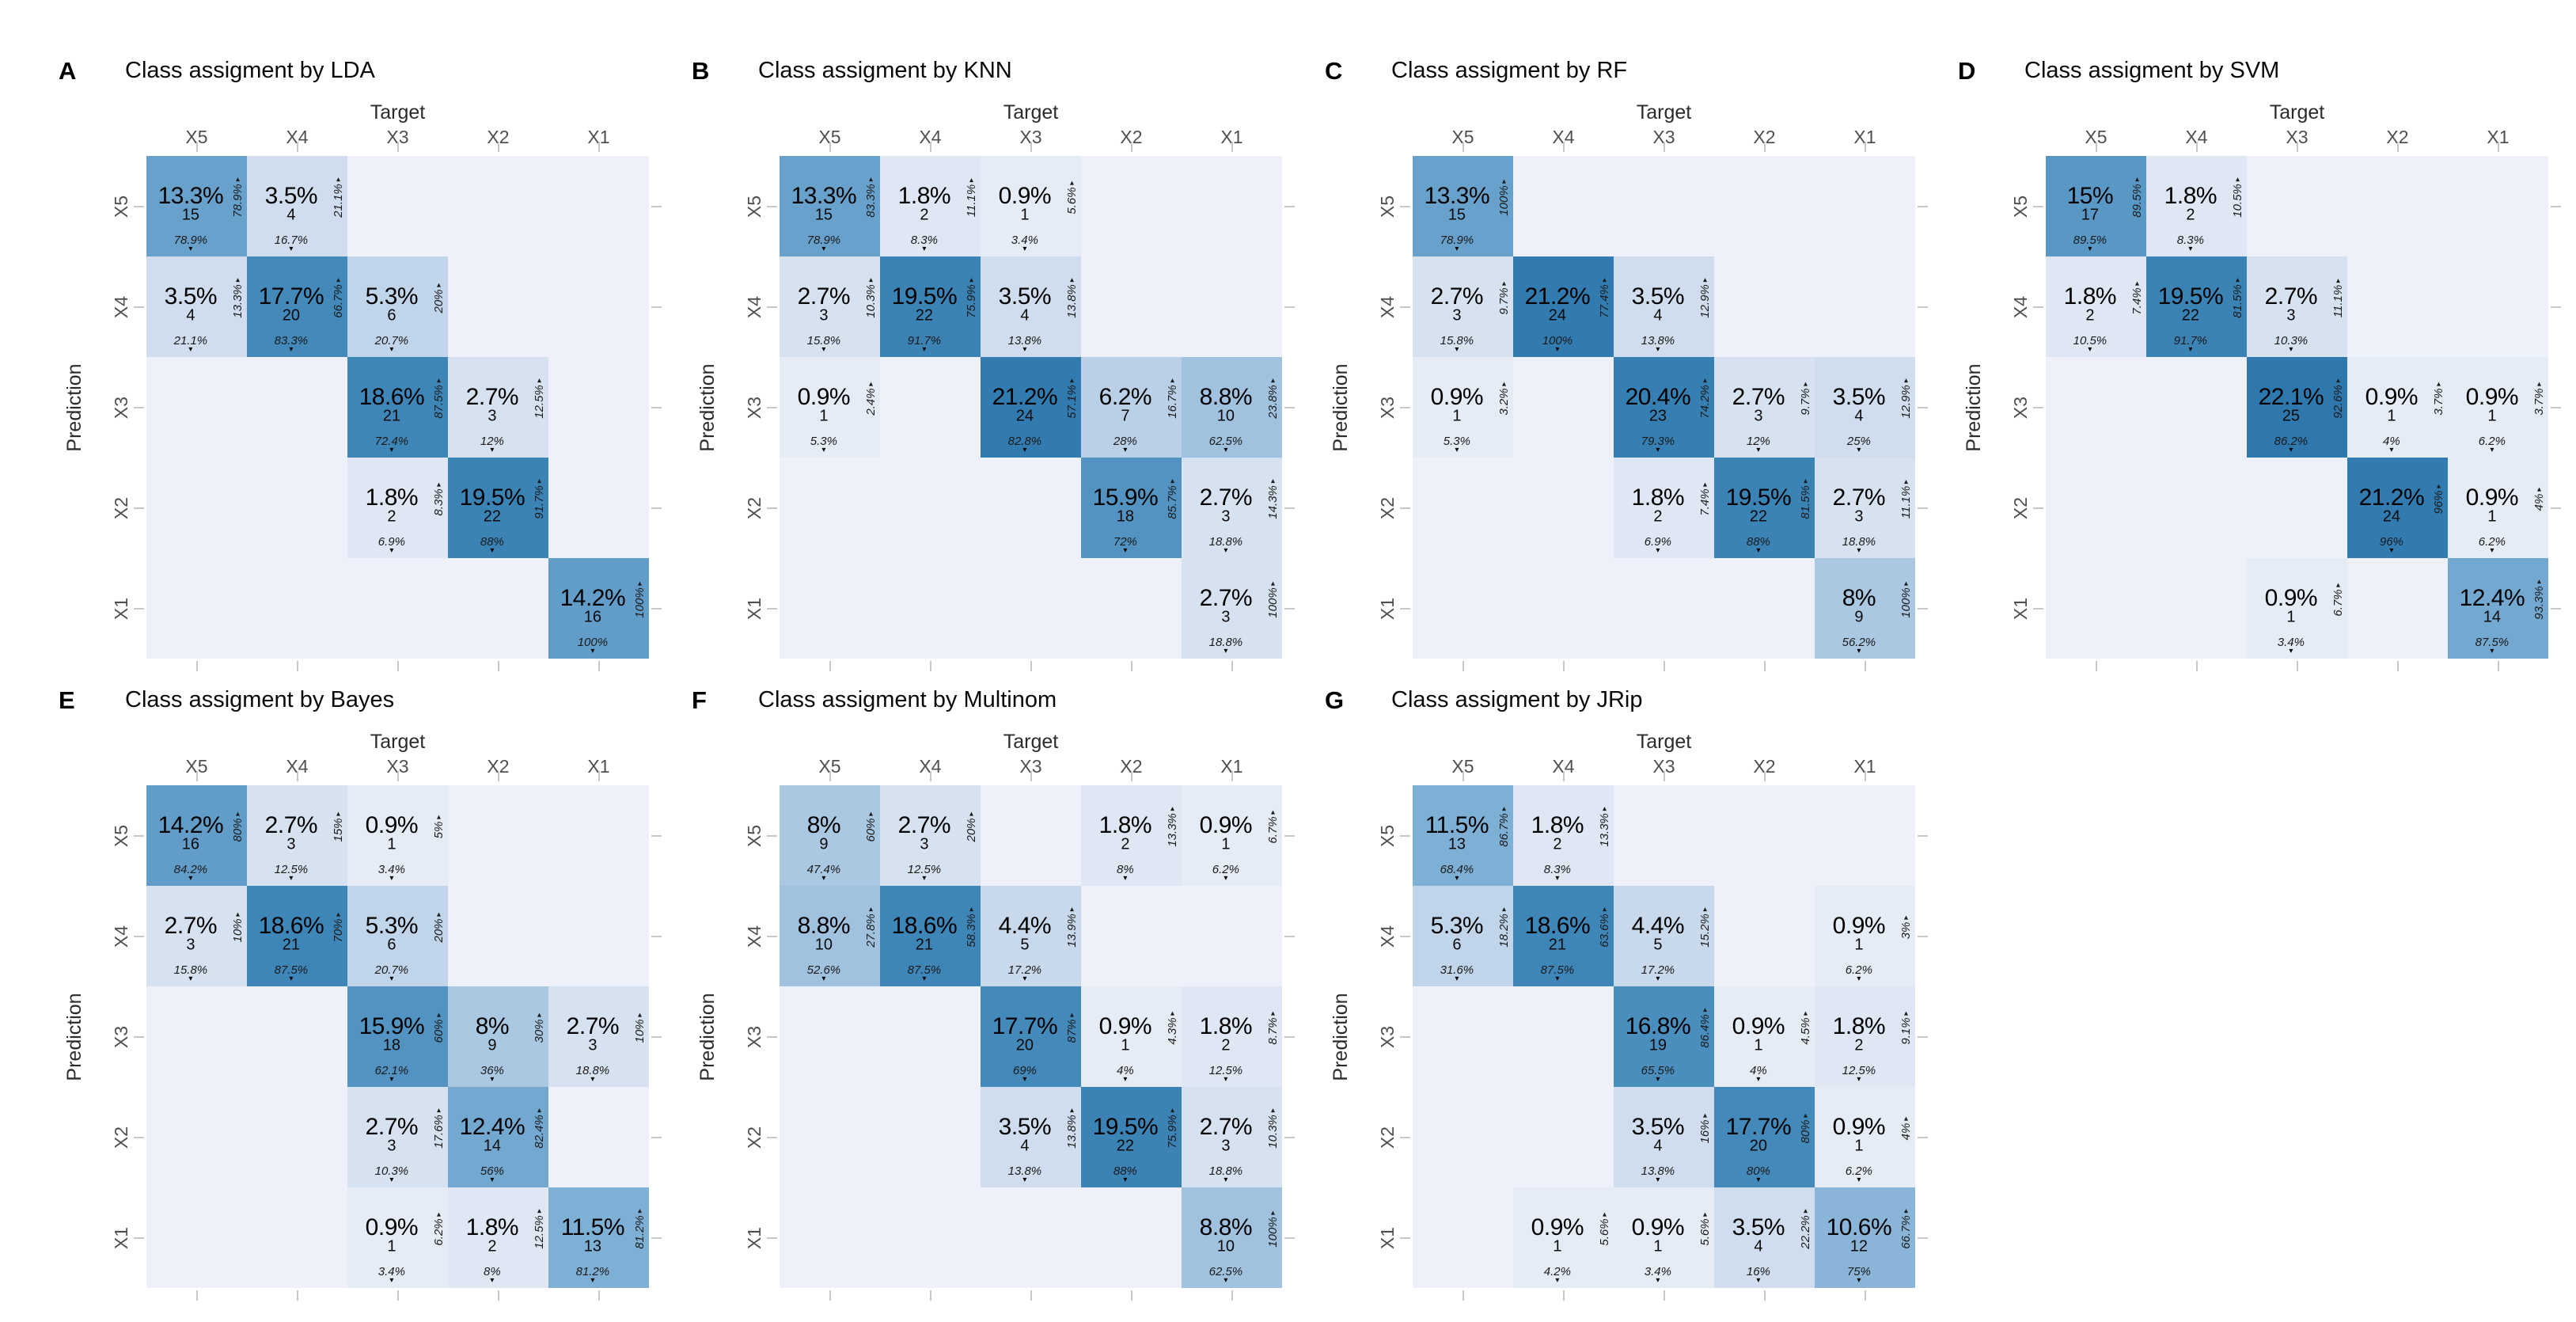  Describe the element at coordinates (2096, 306) in the screenshot. I see `matrix-cell: 1.8%2 10.5% 7.4%` at that location.